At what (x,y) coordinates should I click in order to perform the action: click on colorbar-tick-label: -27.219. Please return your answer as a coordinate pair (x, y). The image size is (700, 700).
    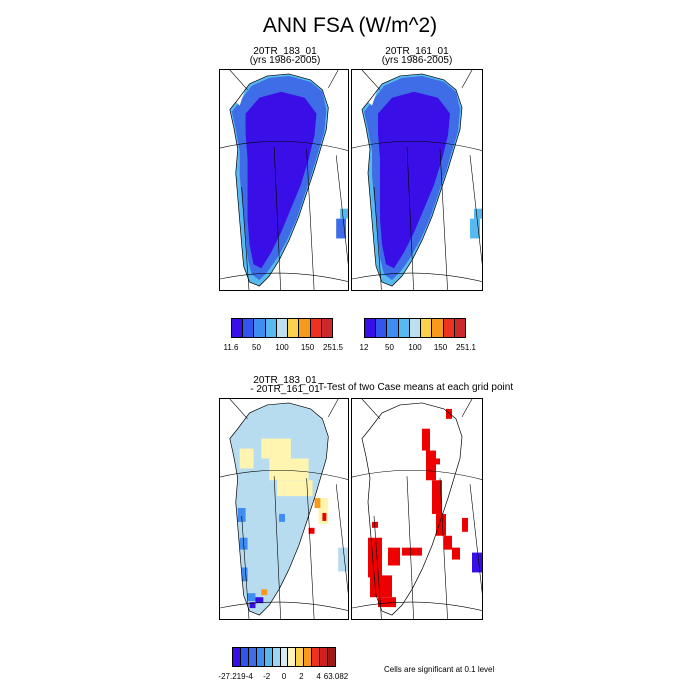
    Looking at the image, I should click on (232, 676).